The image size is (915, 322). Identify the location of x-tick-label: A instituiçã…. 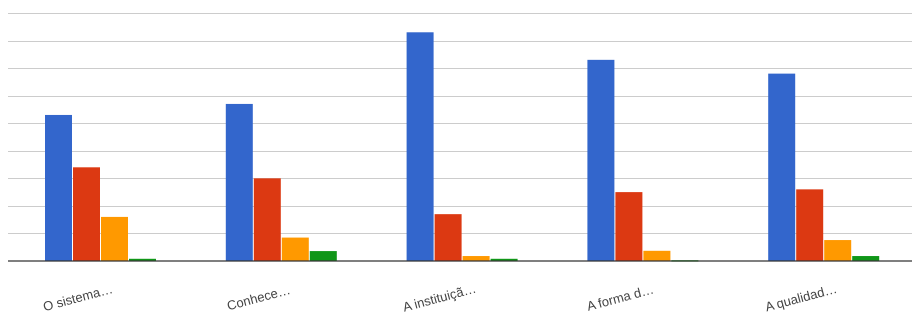
(439, 298).